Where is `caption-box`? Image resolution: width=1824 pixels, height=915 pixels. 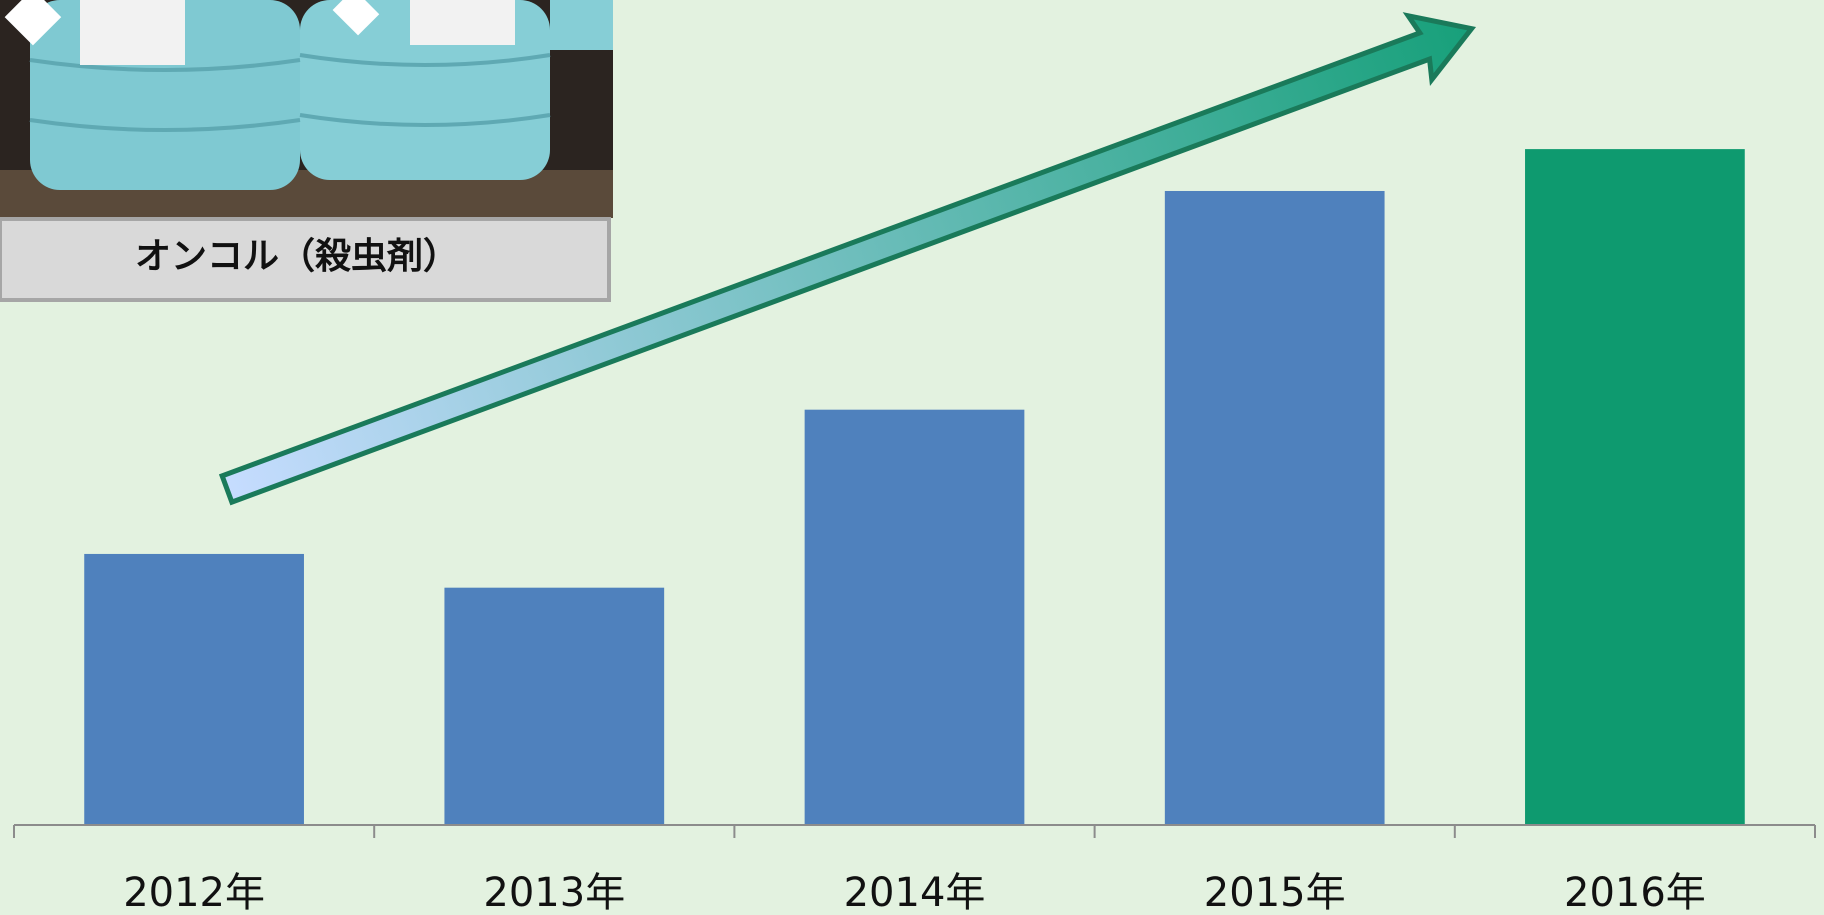 caption-box is located at coordinates (305, 259).